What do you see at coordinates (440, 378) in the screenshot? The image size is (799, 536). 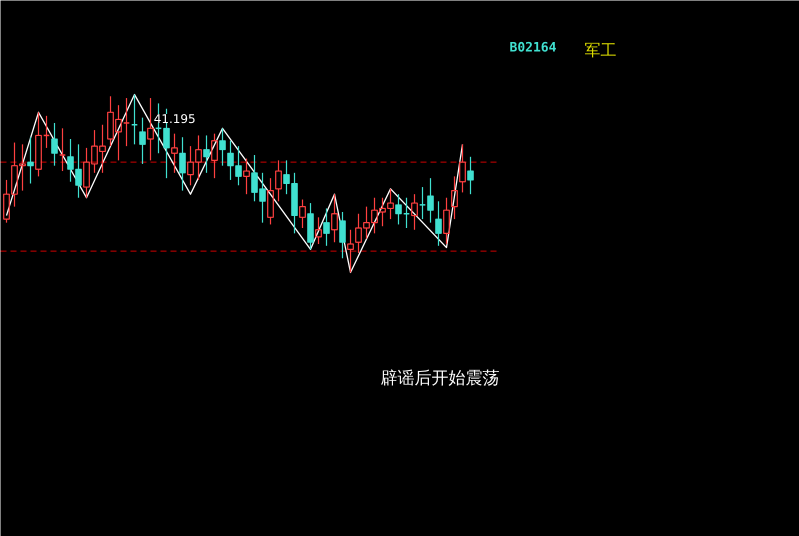 I see `text: 辟谣后开始震荡` at bounding box center [440, 378].